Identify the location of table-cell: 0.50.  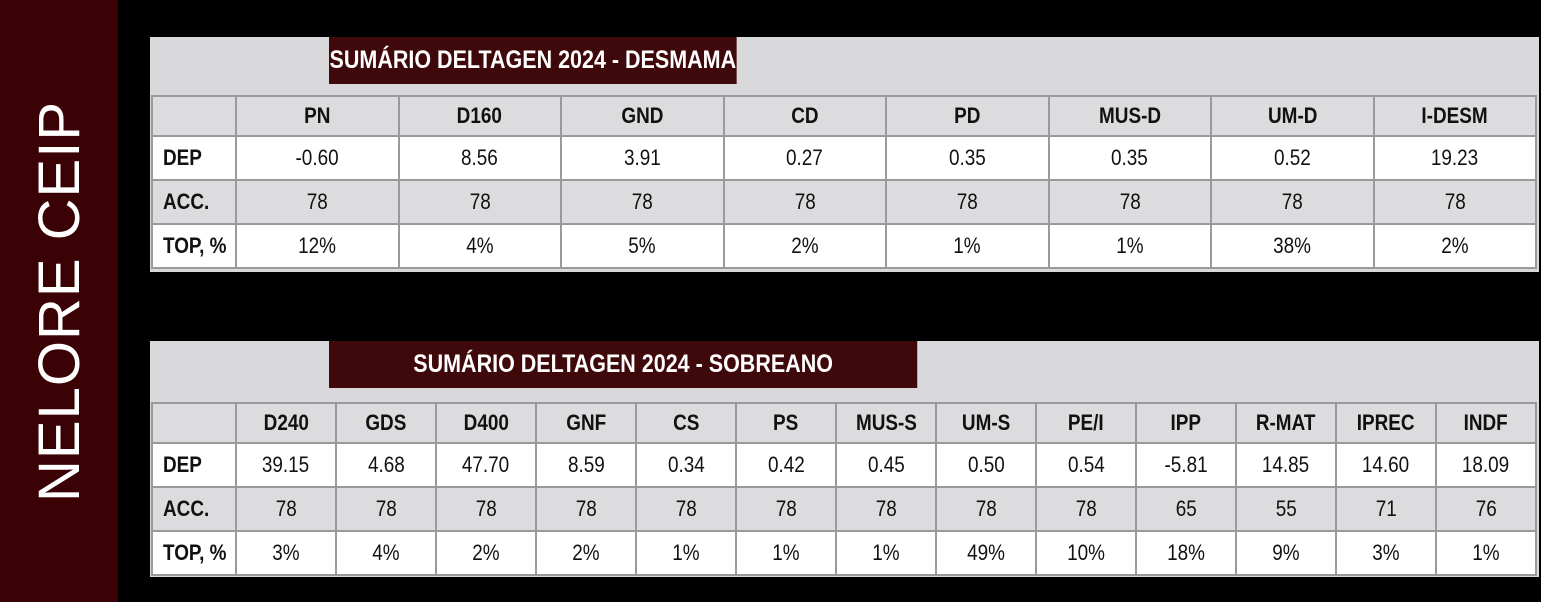
(986, 465).